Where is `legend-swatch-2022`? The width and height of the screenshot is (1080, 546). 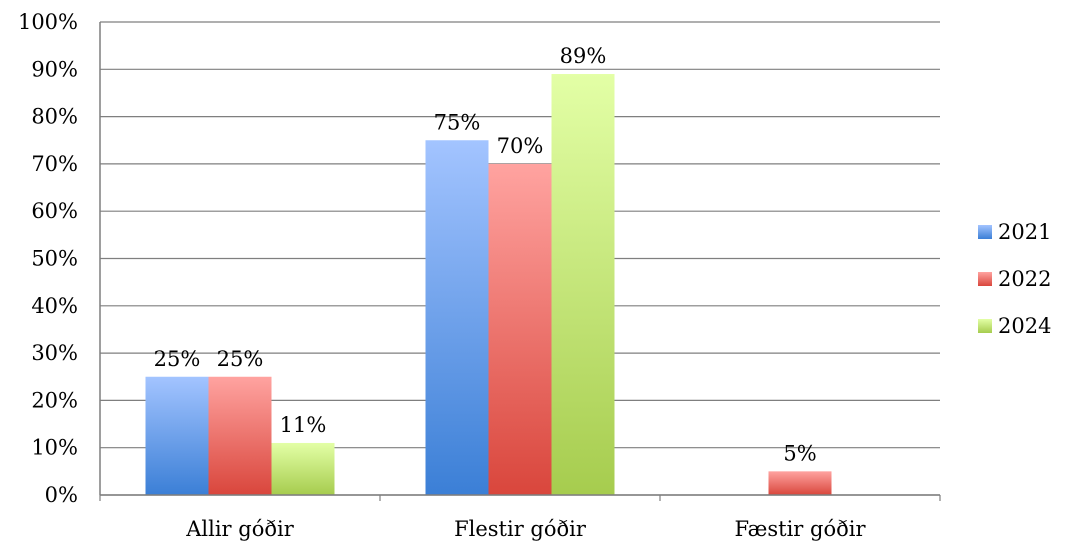 legend-swatch-2022 is located at coordinates (985, 279).